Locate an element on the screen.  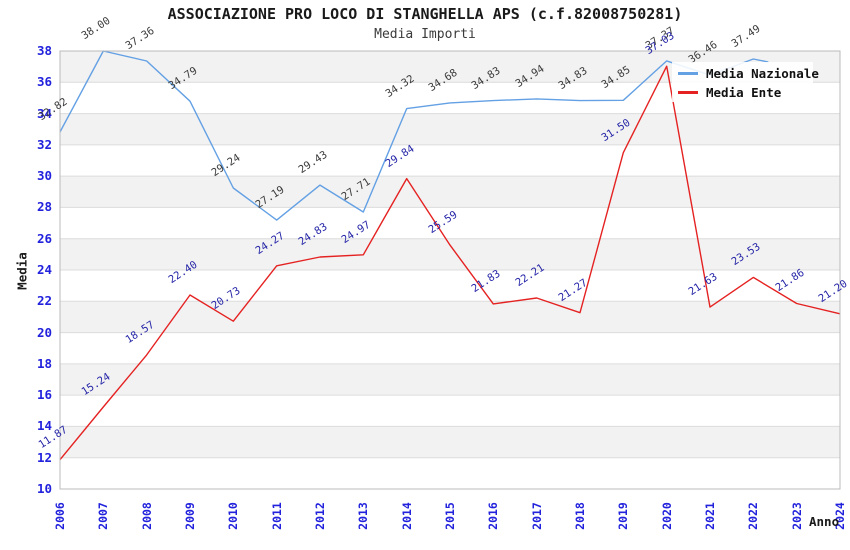
x-tick-label: 2011 is located at coordinates (276, 516).